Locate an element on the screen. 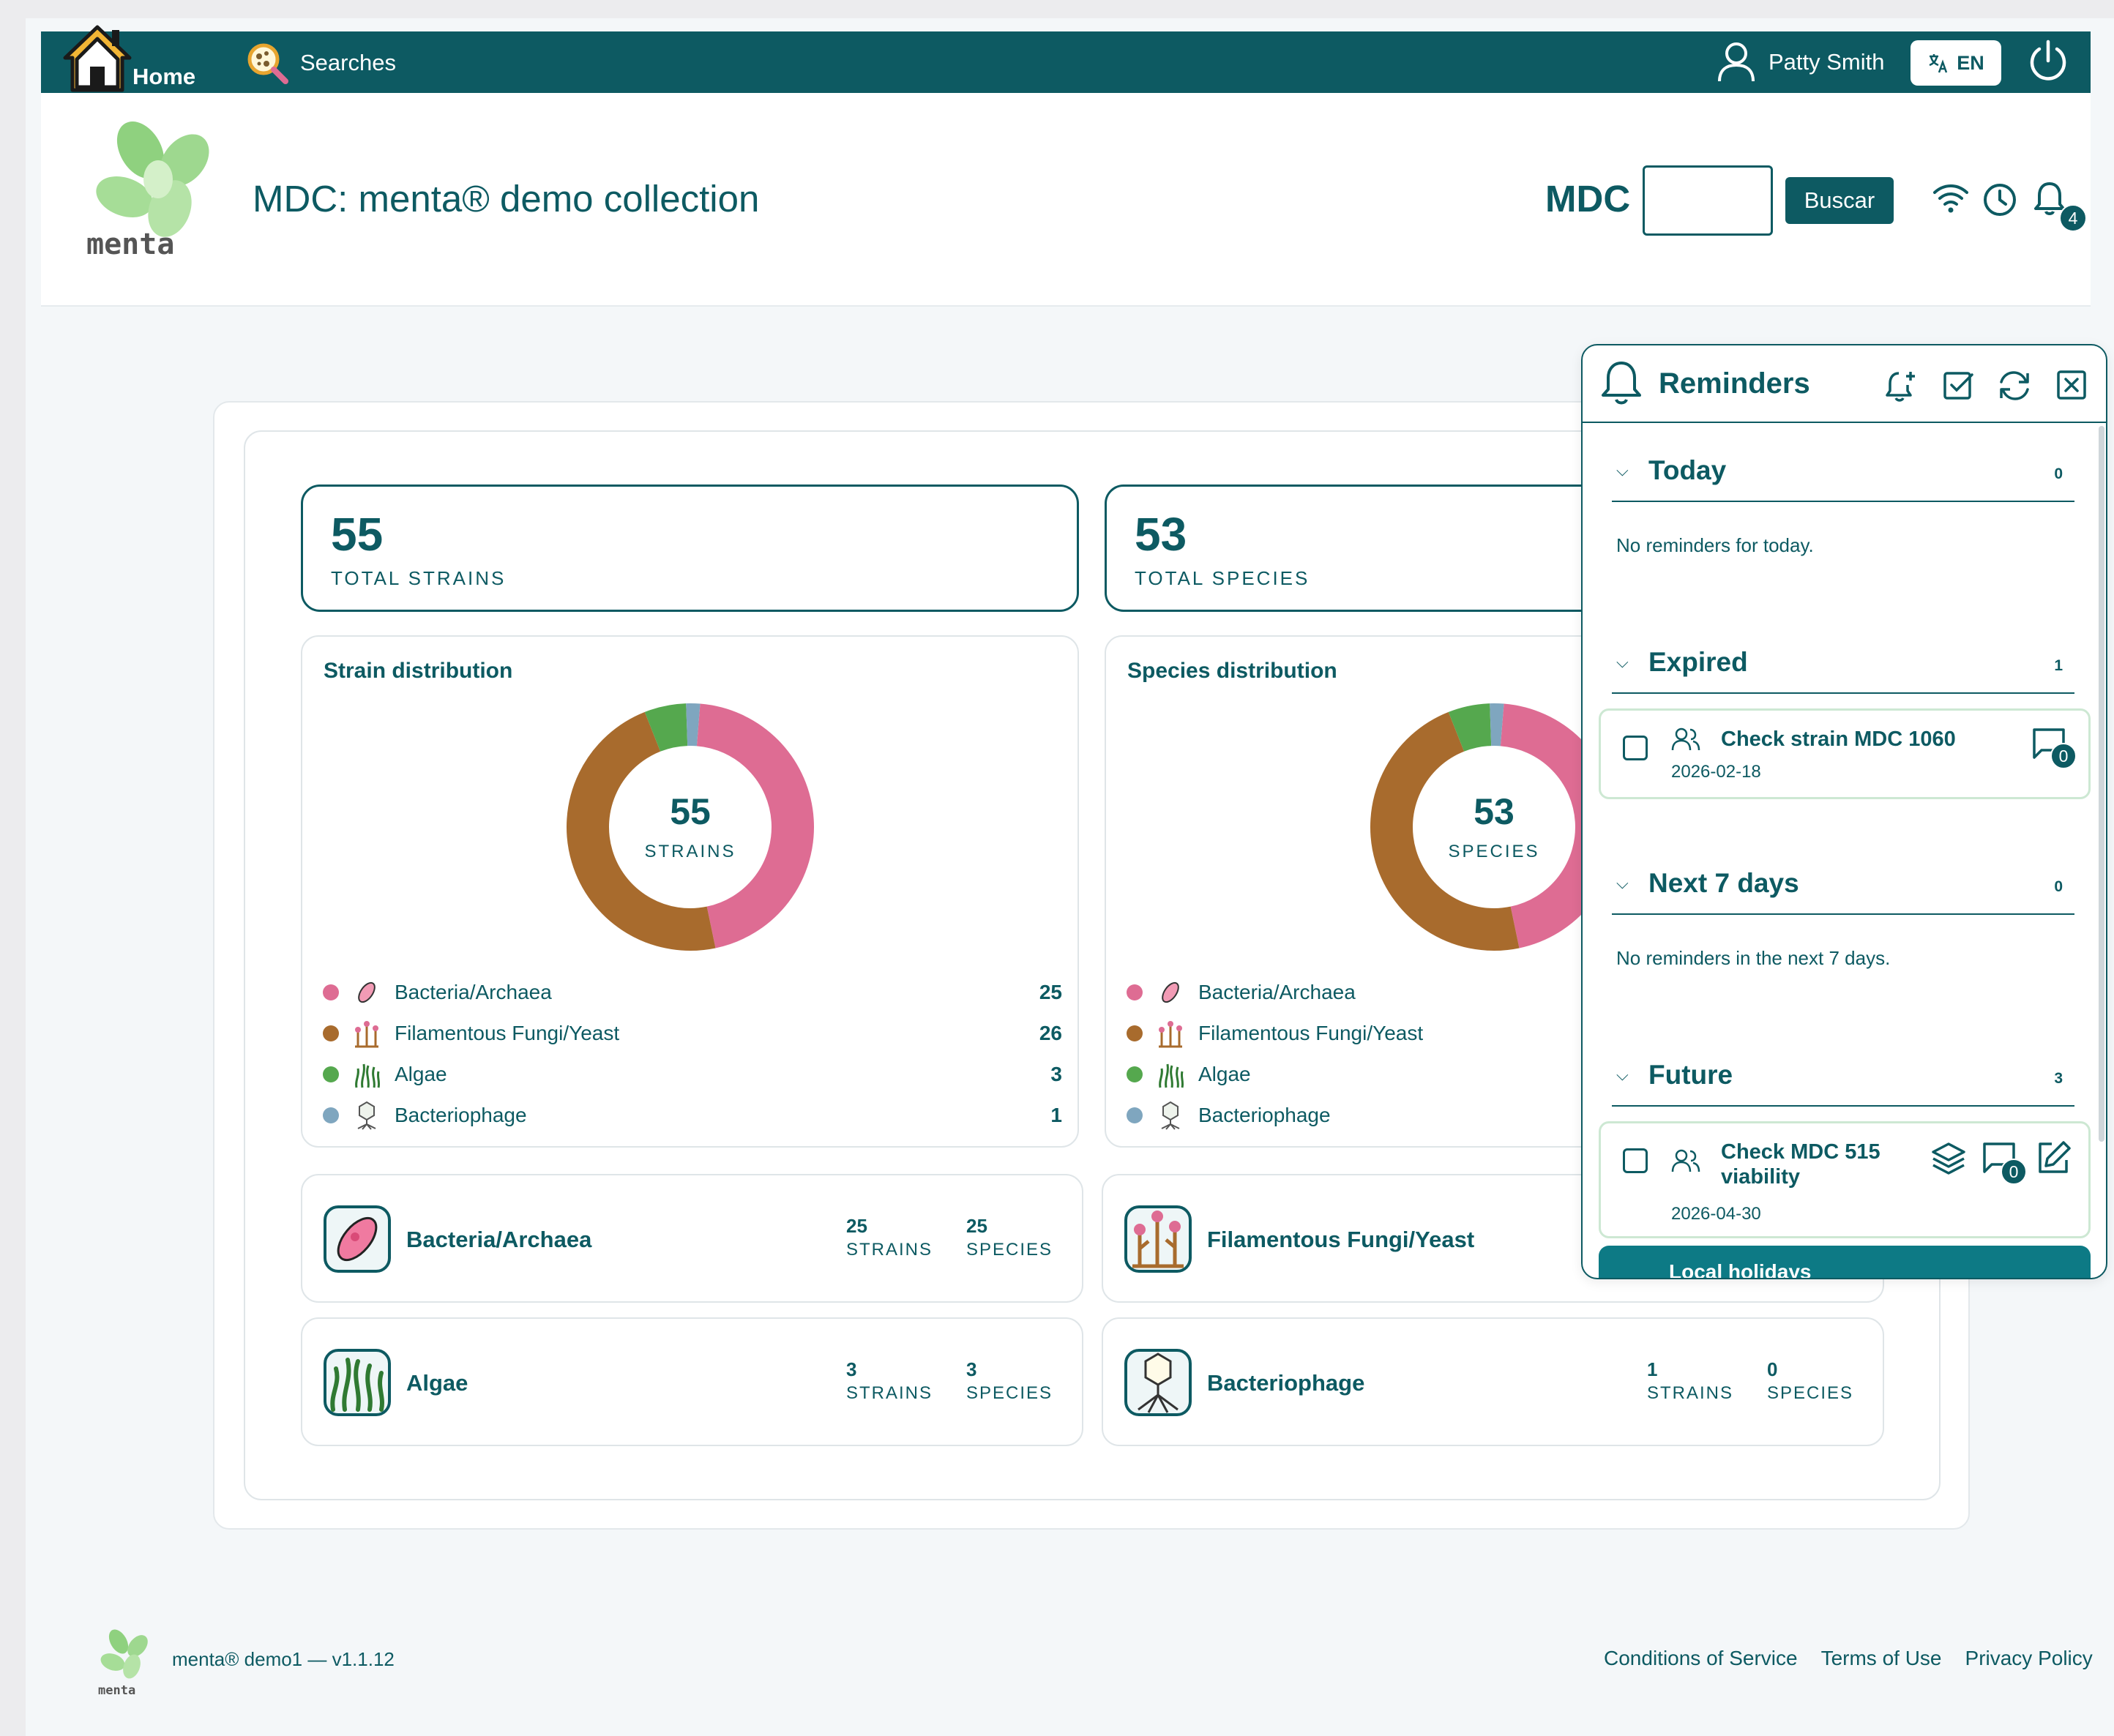 Image resolution: width=2114 pixels, height=1736 pixels. nav-home: Home is located at coordinates (127, 58).